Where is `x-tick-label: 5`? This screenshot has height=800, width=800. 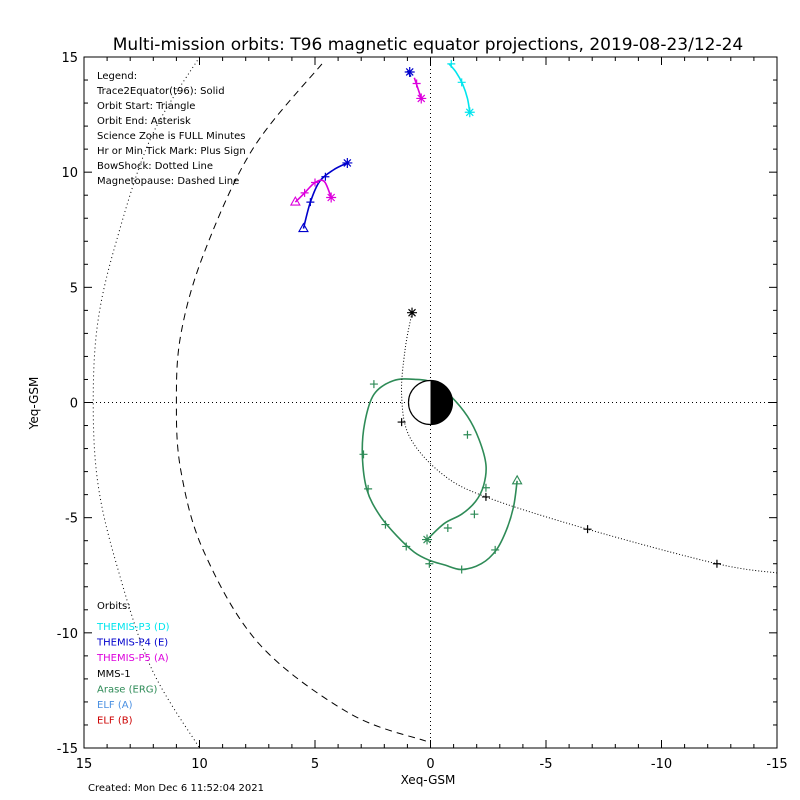
x-tick-label: 5 is located at coordinates (315, 764).